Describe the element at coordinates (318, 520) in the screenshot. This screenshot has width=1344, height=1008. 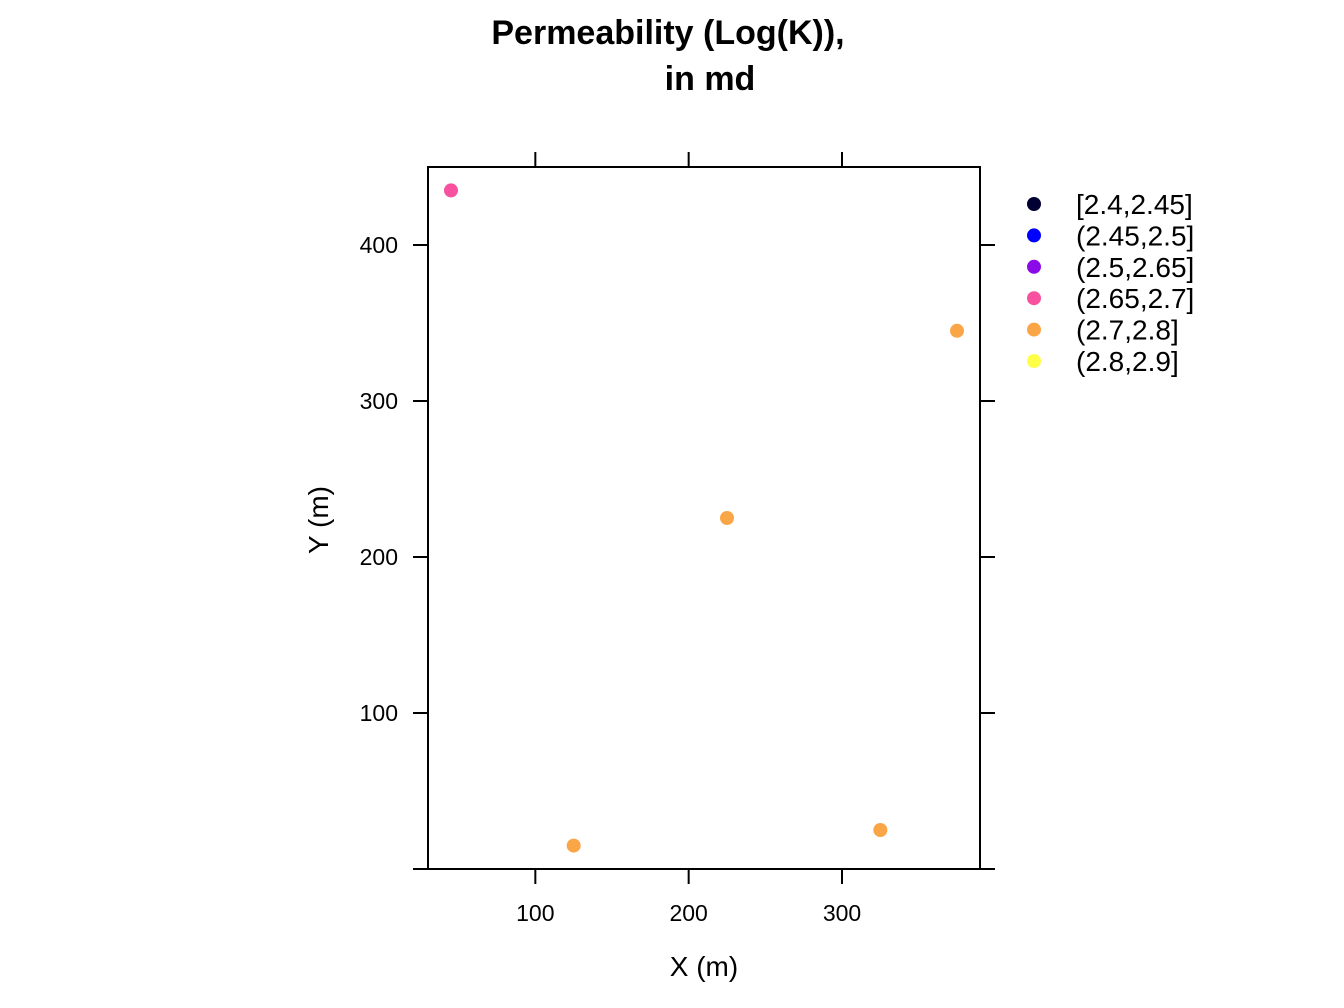
I see `y-axis-label: Y (m)` at that location.